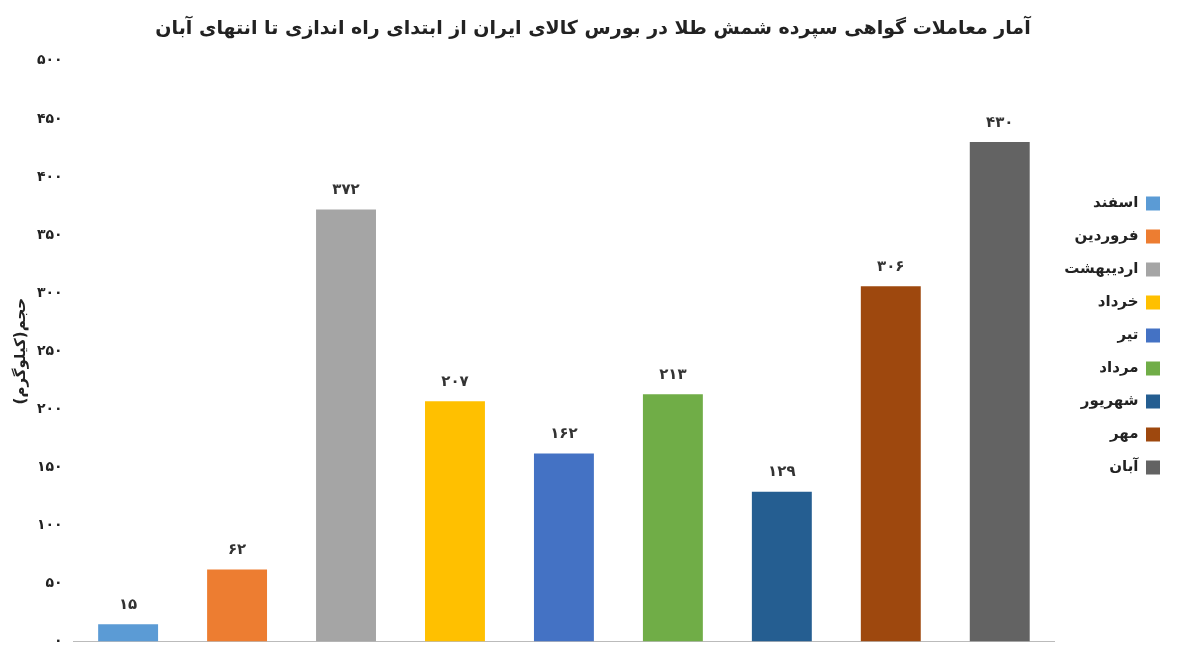 The image size is (1200, 667). What do you see at coordinates (1000, 121) in the screenshot?
I see `data-label: ۴۳۰` at bounding box center [1000, 121].